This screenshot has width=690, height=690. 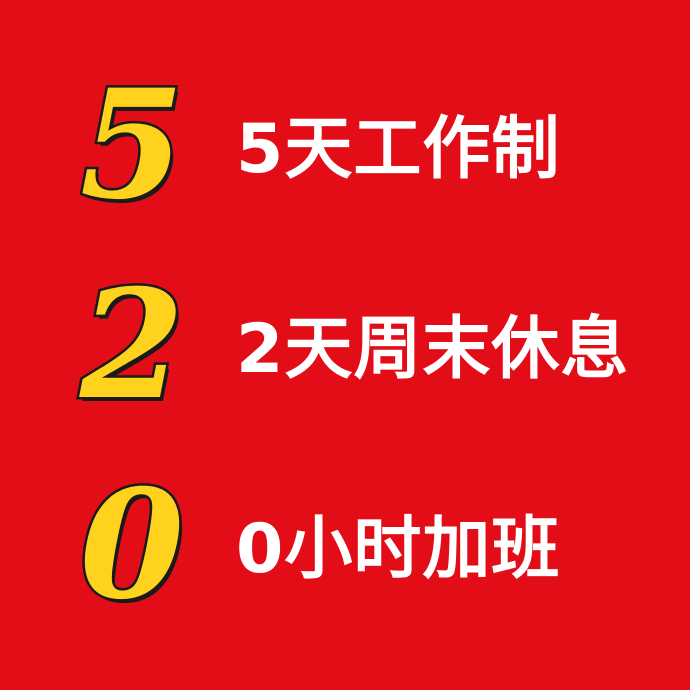 I want to click on big-digit: 5, so click(x=131, y=145).